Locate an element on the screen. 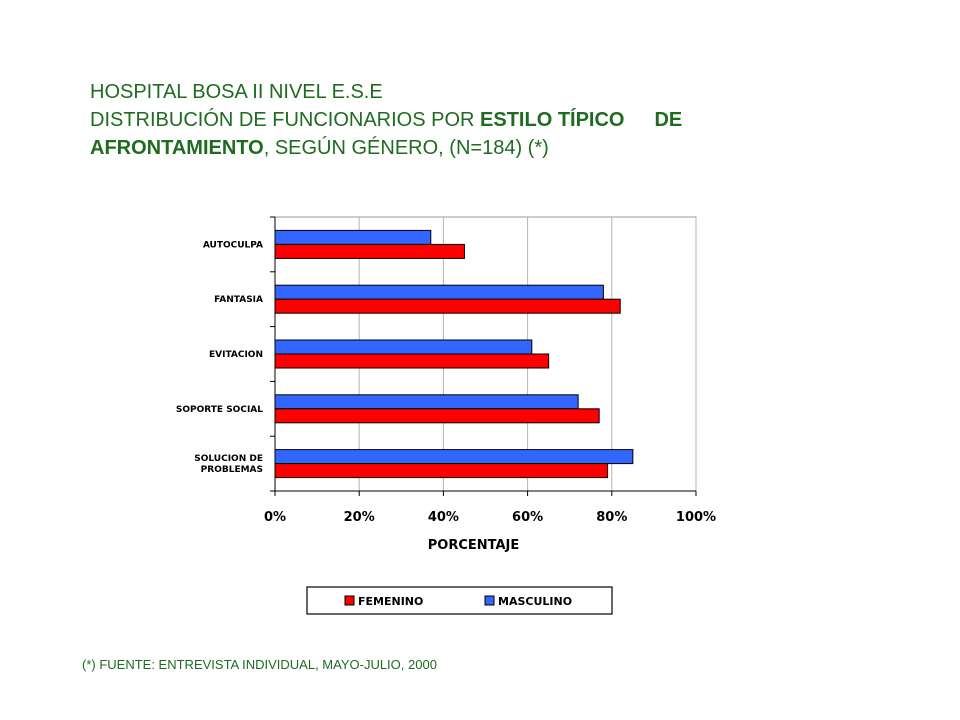 The height and width of the screenshot is (720, 960). x-tick-label: 20% is located at coordinates (359, 517).